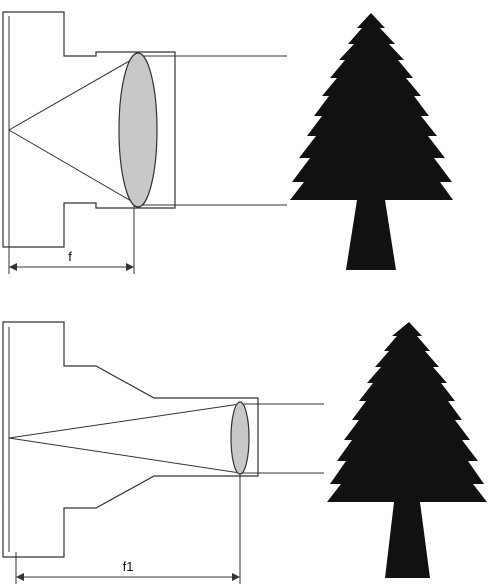 Image resolution: width=490 pixels, height=587 pixels. Describe the element at coordinates (70, 256) in the screenshot. I see `focal-length-label: f` at that location.